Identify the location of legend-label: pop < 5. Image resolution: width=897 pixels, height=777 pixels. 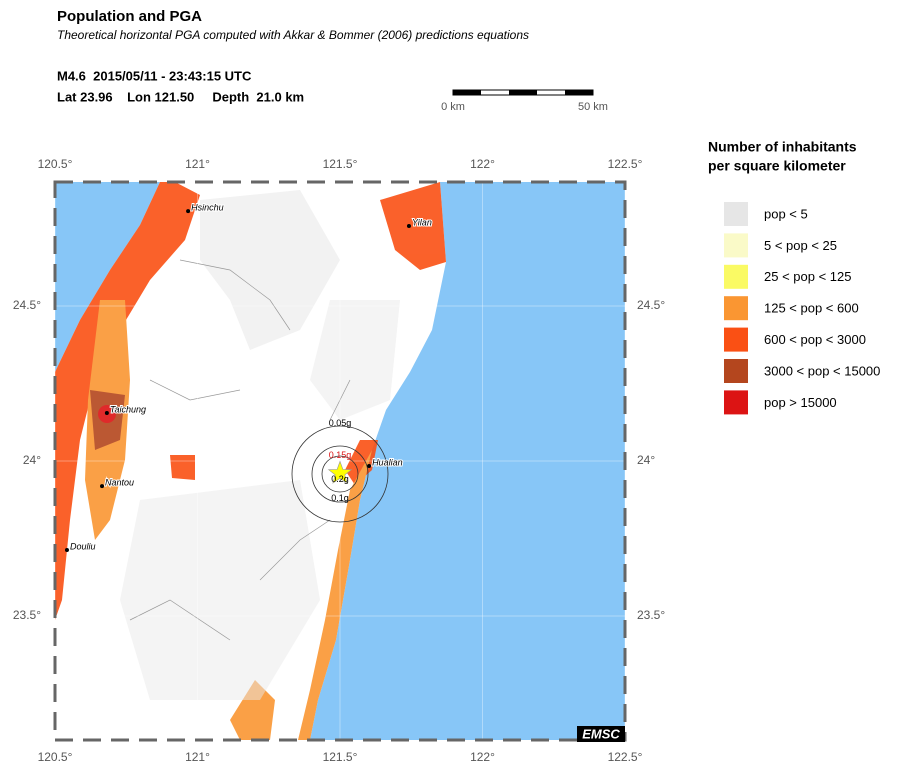
(786, 213).